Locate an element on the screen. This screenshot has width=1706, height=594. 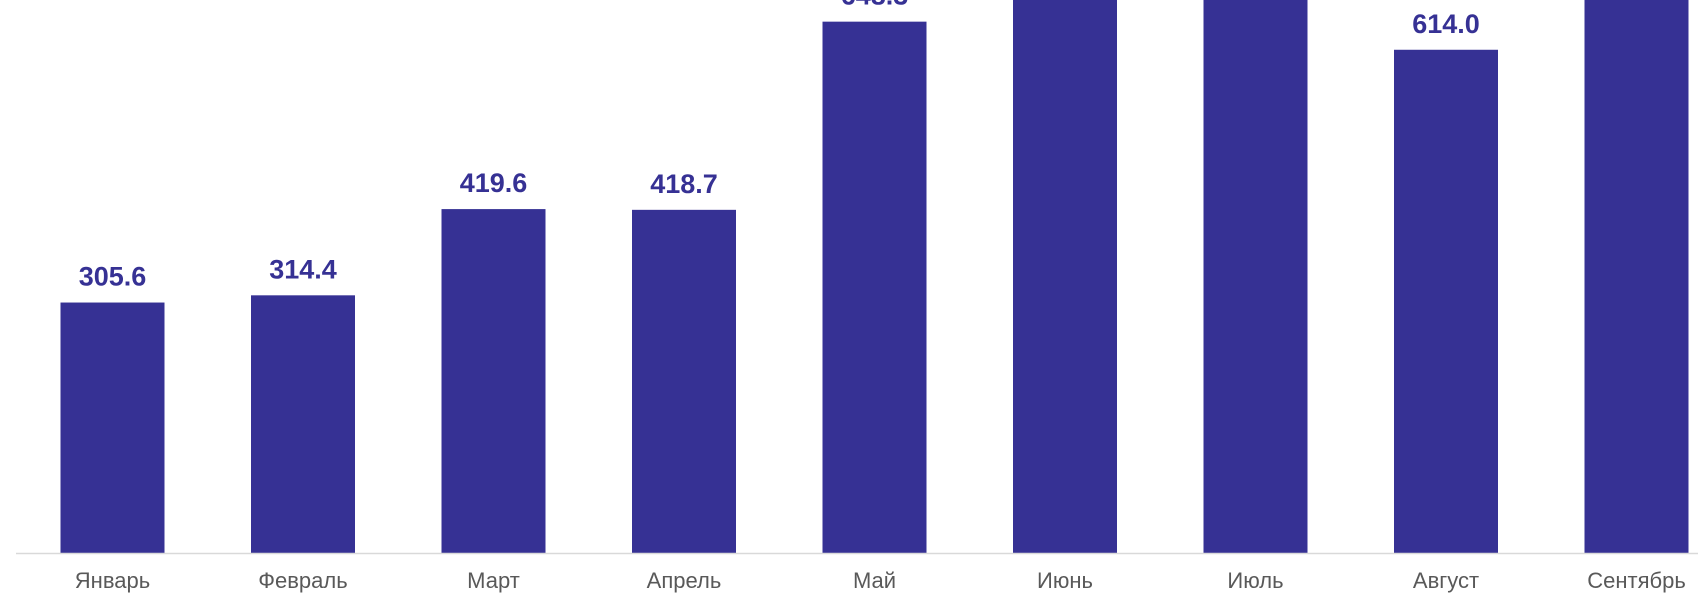
x-tick-label: Январь is located at coordinates (112, 580).